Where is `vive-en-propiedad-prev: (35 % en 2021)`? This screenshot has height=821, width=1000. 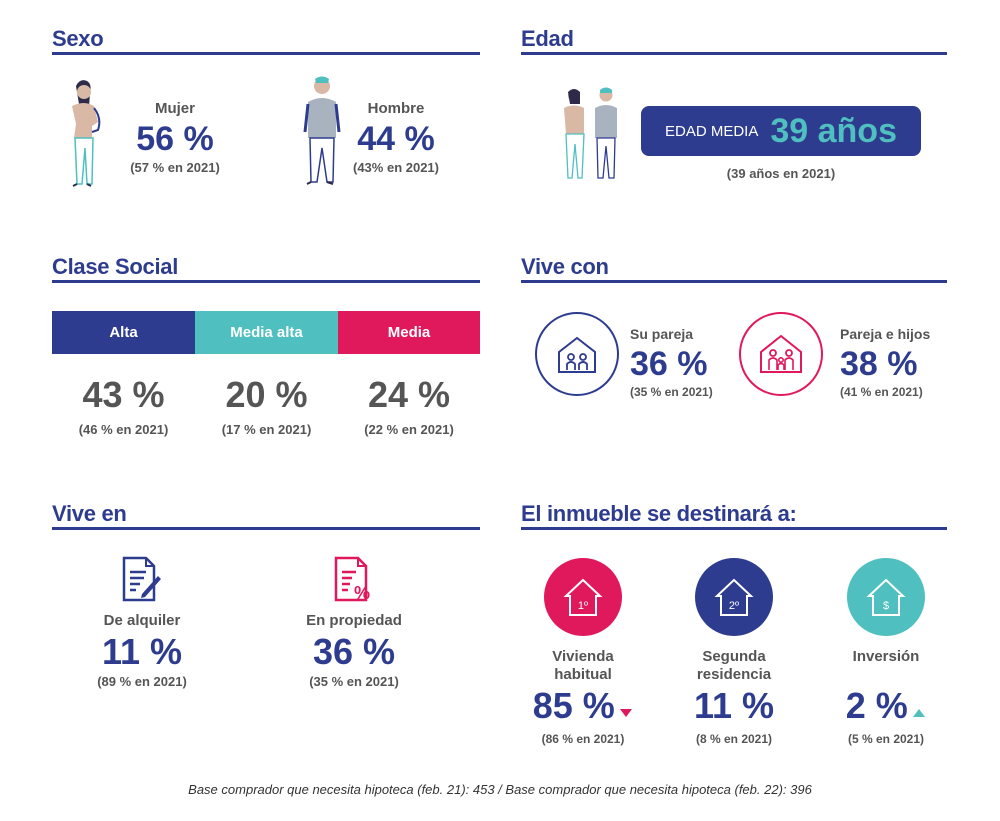
vive-en-propiedad-prev: (35 % en 2021) is located at coordinates (354, 681).